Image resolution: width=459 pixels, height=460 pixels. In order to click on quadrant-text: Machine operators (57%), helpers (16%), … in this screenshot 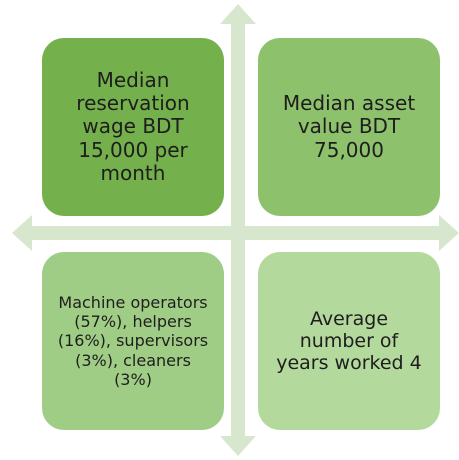, I will do `click(133, 341)`.